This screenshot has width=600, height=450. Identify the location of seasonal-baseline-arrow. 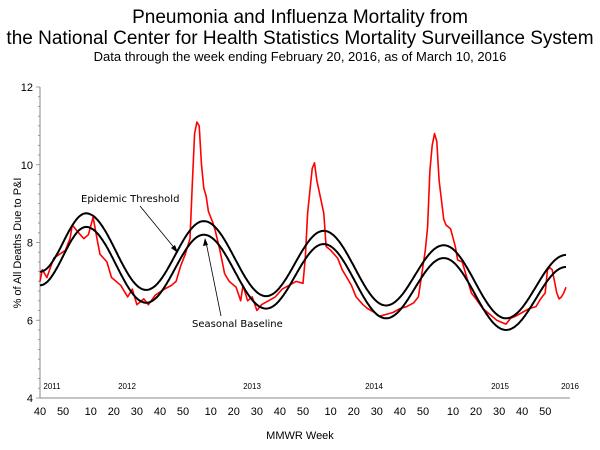
(213, 279).